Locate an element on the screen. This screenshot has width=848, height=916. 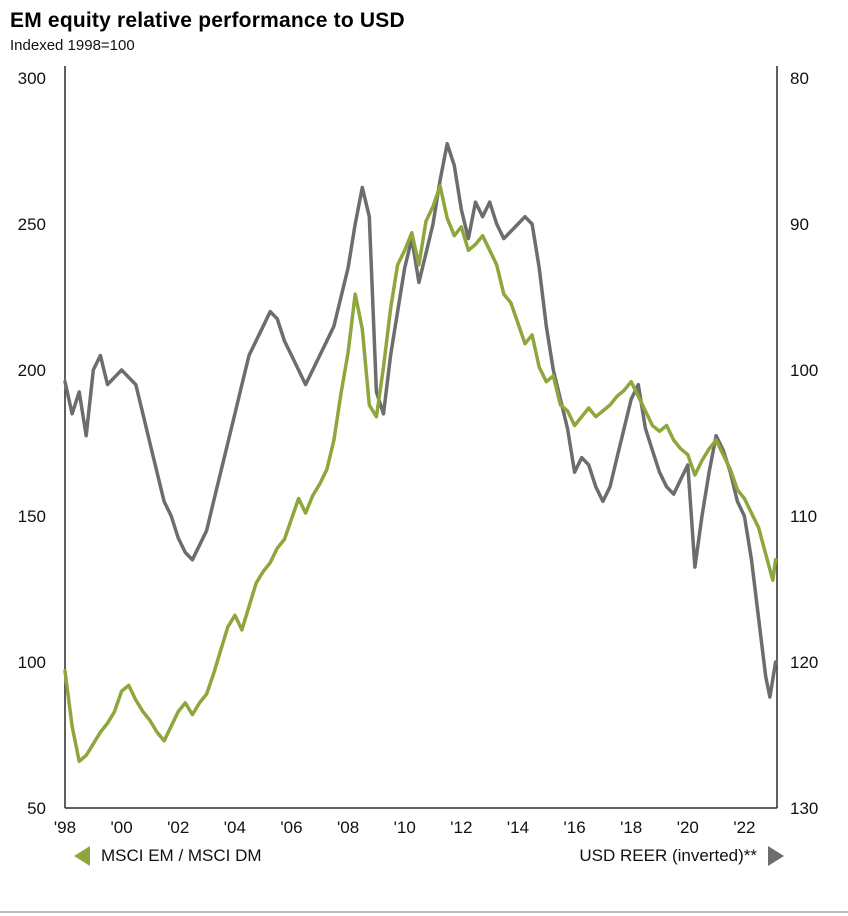
legend-item-usd-reer: USD REER (inverted)** is located at coordinates (681, 856).